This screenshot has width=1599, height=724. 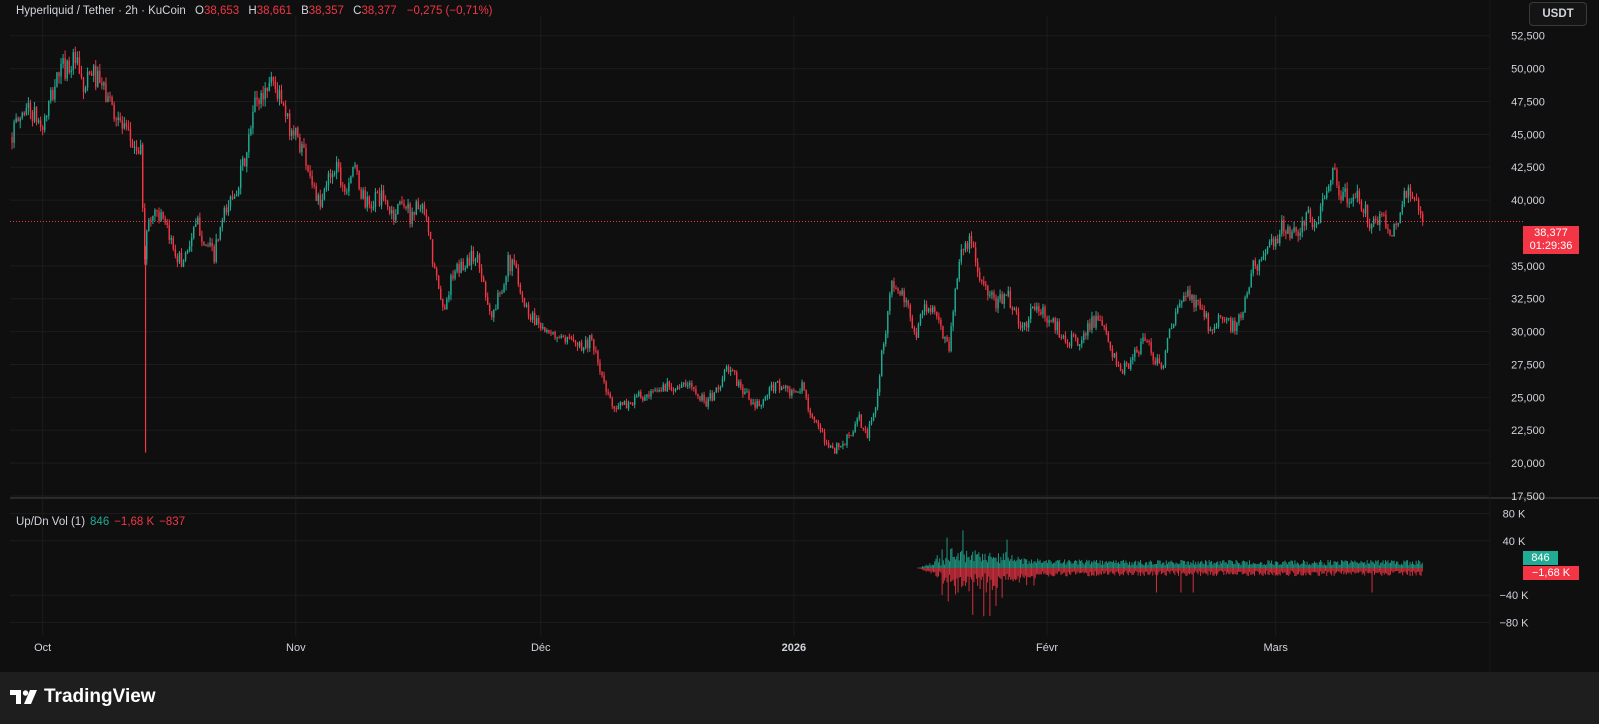 I want to click on symbol-title: Hyperliquid / Tether · 2h · KuCoin, so click(x=101, y=11).